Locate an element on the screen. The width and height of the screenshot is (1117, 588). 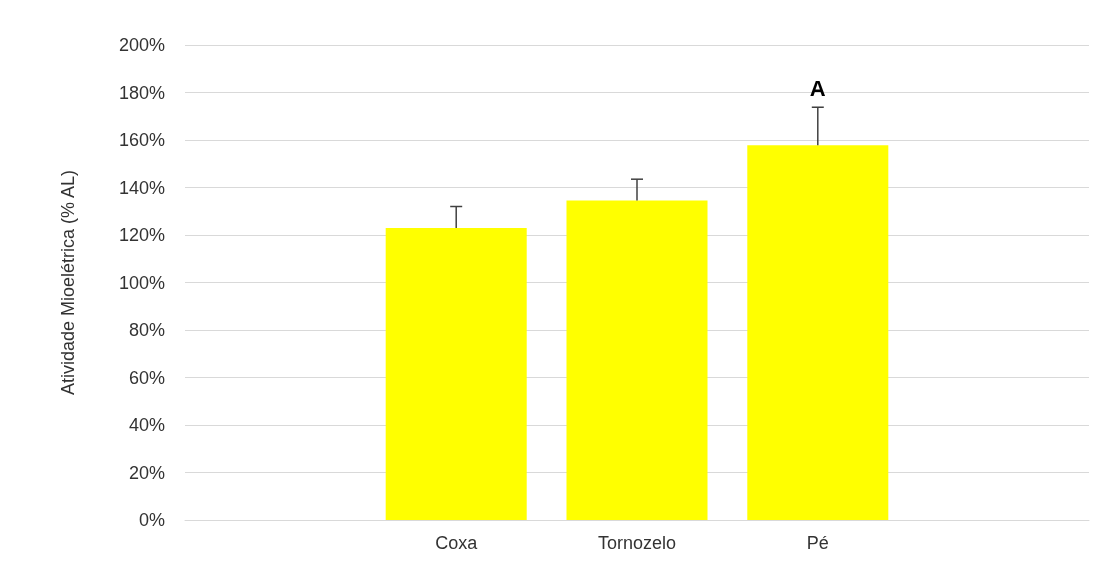
y-tick-label: 140% is located at coordinates (141, 187).